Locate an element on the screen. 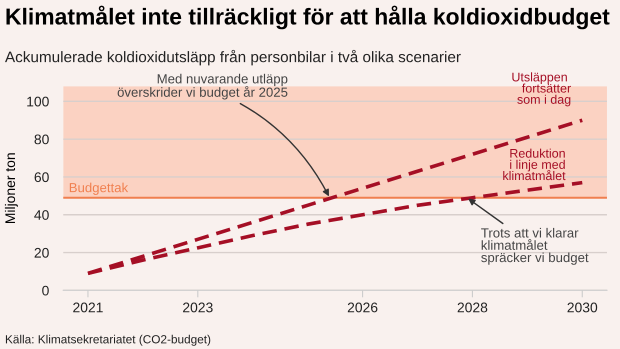  x-tick-label: 2023 is located at coordinates (198, 307).